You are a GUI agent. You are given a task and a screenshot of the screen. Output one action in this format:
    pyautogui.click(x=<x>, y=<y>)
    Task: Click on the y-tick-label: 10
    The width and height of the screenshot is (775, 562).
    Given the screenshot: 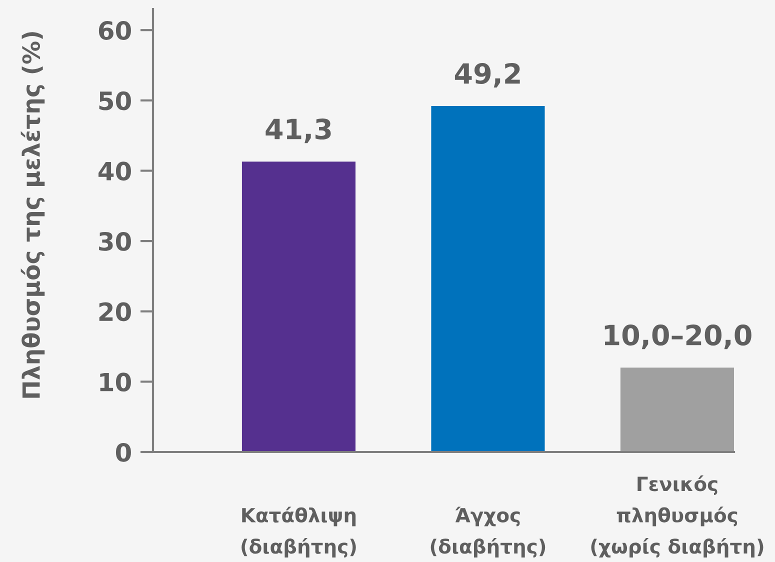 What is the action you would take?
    pyautogui.click(x=115, y=382)
    